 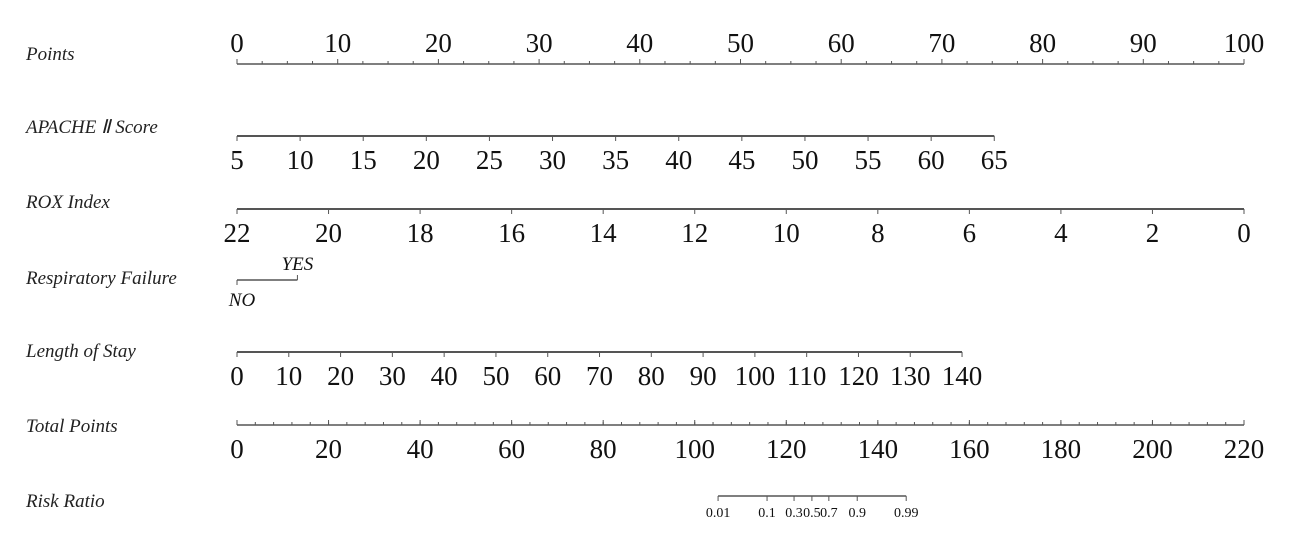 I want to click on risk-ratio-tick-label: 0.9, so click(x=857, y=513).